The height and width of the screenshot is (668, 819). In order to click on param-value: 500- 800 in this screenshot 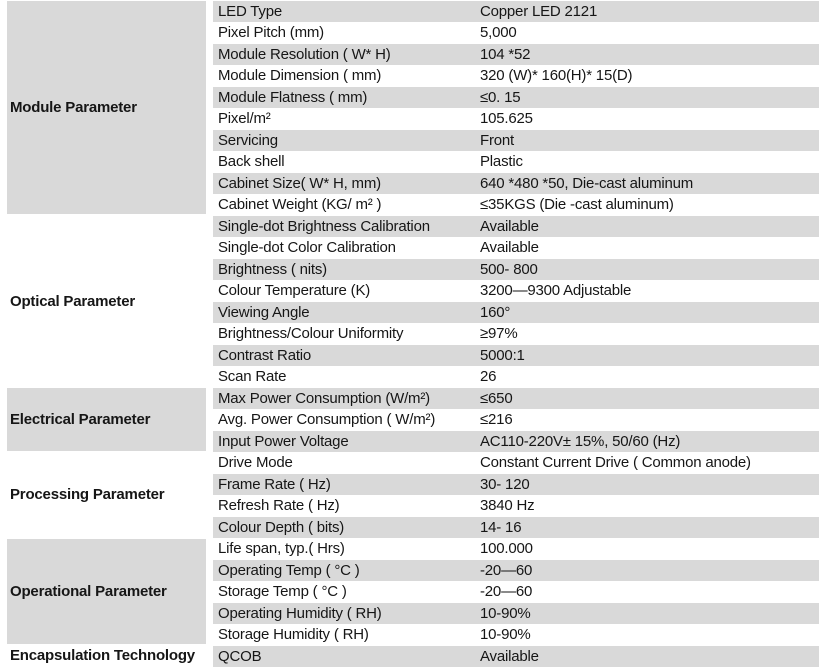, I will do `click(509, 269)`.